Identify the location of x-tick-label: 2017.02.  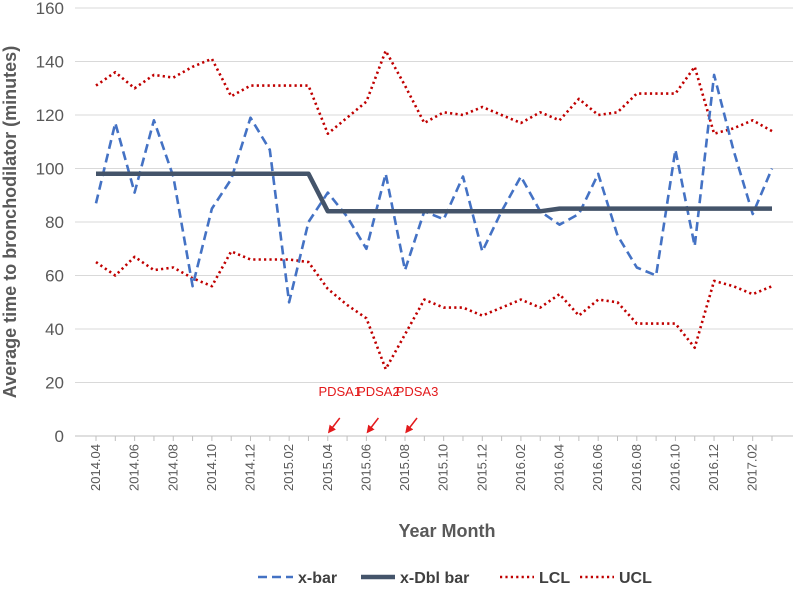
(752, 467).